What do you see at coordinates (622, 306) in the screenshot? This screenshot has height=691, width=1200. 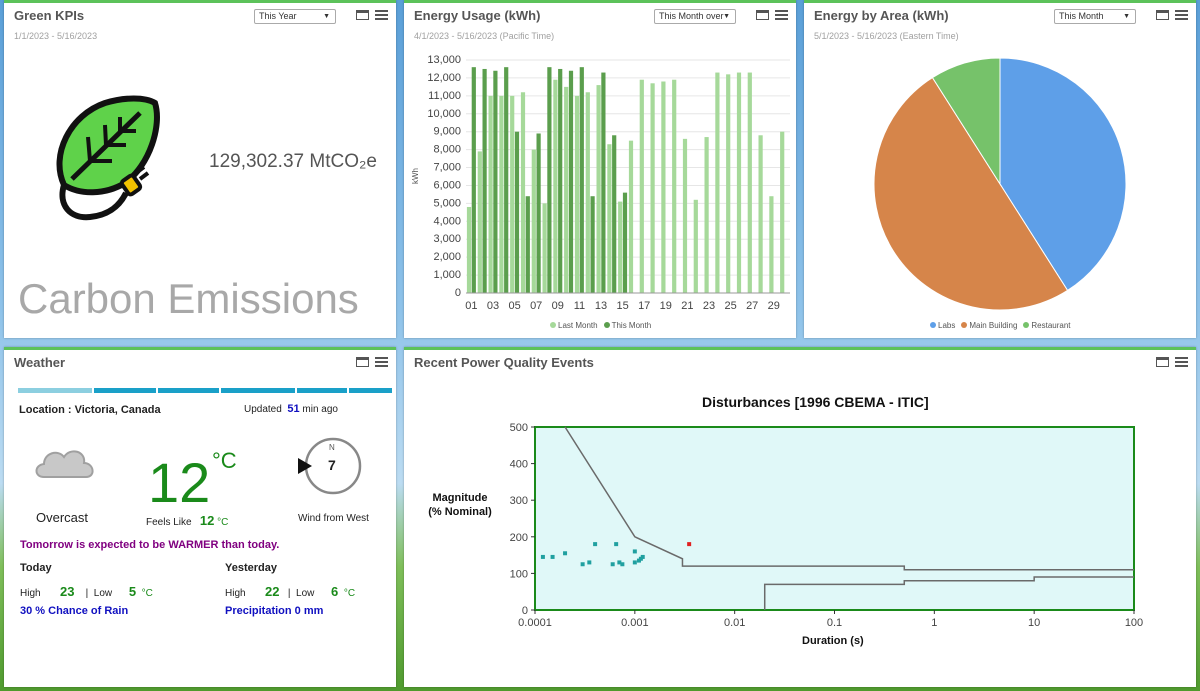 I see `x-tick-label: 15` at bounding box center [622, 306].